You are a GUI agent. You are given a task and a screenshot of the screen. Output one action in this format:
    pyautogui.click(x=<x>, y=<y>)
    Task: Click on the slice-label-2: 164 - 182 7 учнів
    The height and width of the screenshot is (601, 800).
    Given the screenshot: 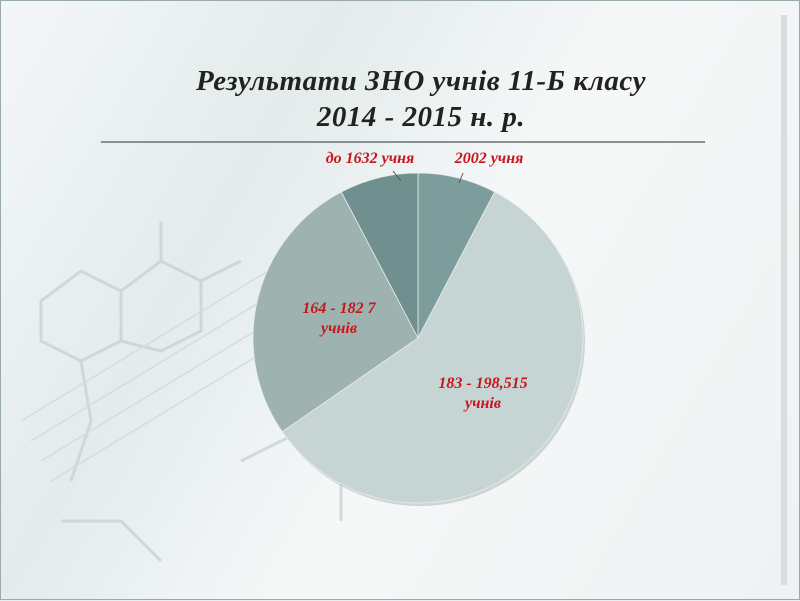 What is the action you would take?
    pyautogui.click(x=339, y=318)
    